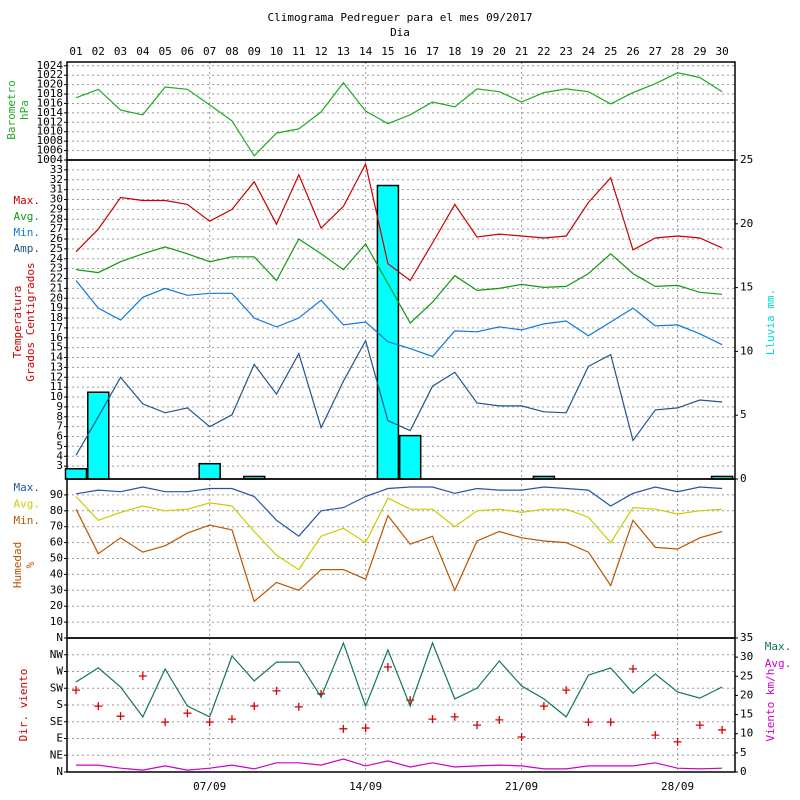 The image size is (800, 800). What do you see at coordinates (56, 337) in the screenshot?
I see `y-tick-label: 16` at bounding box center [56, 337].